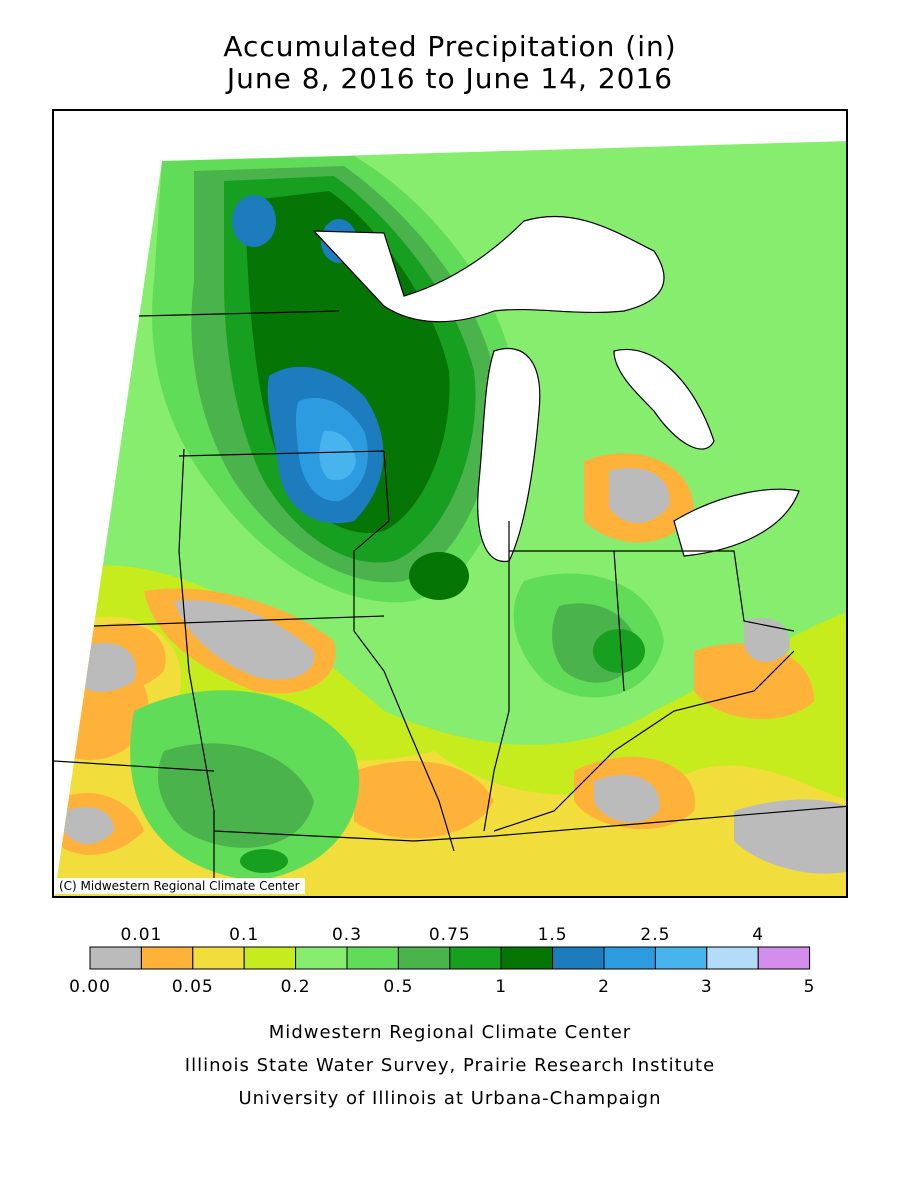  Describe the element at coordinates (193, 987) in the screenshot. I see `legend-label-bottom: 0.05` at that location.